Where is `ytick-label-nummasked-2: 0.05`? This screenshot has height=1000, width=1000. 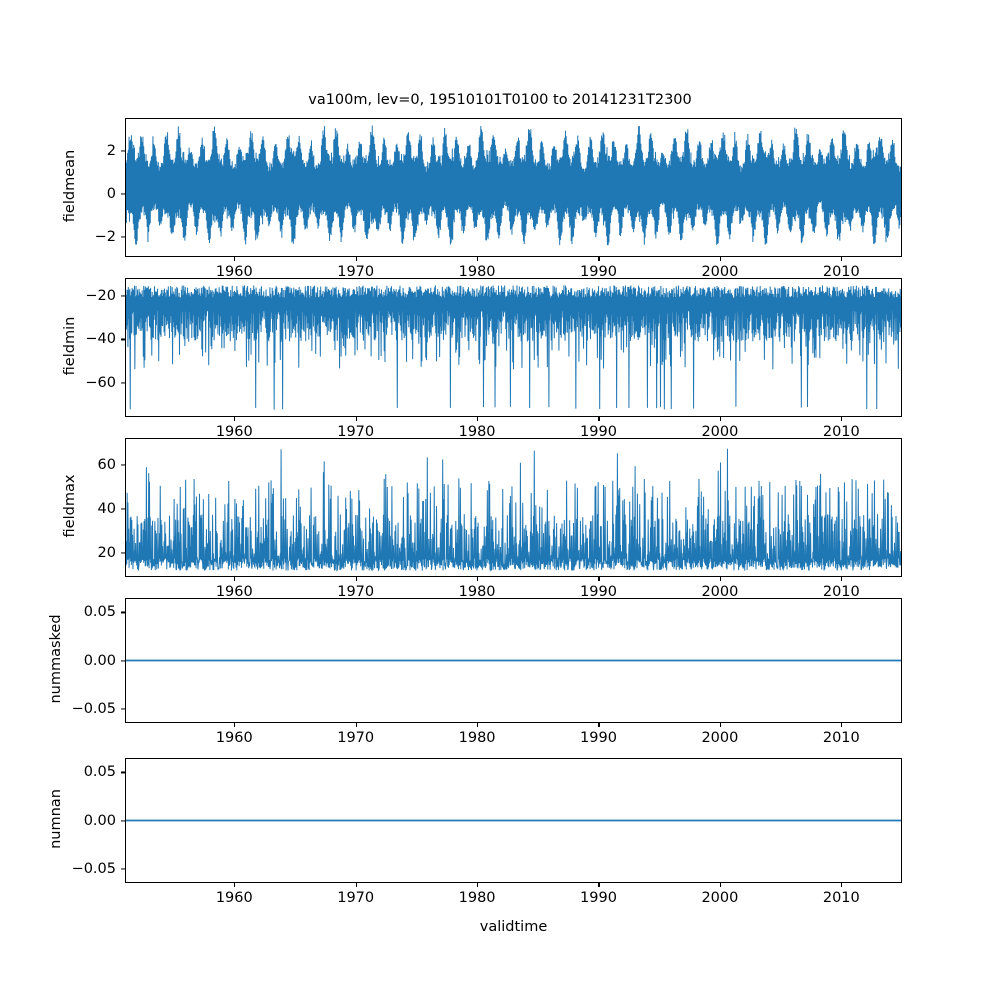
ytick-label-nummasked-2: 0.05 is located at coordinates (99, 612).